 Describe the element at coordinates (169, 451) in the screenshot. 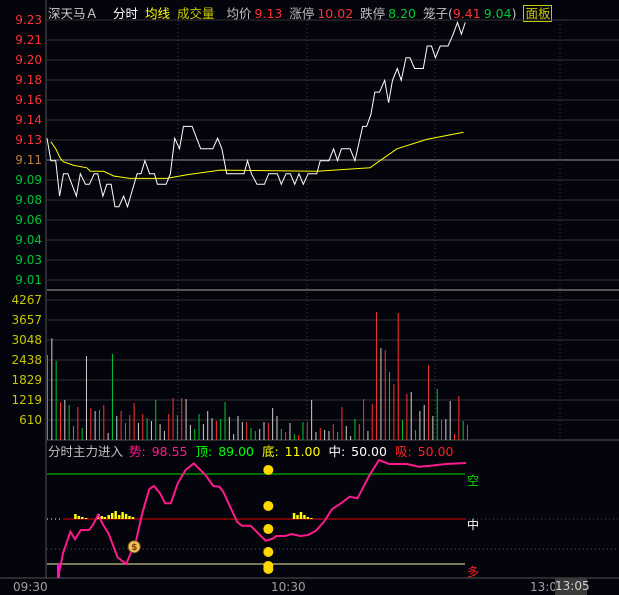

I see `trend-value: 98.55` at that location.